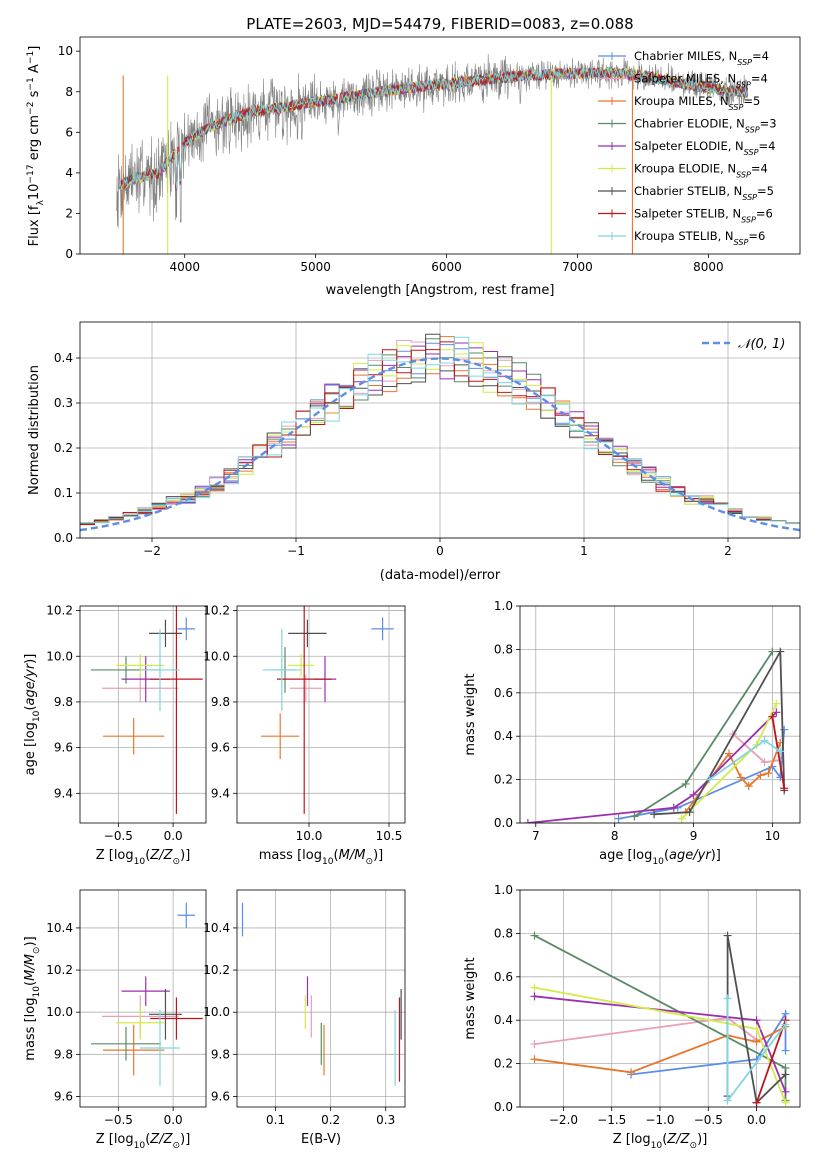  Describe the element at coordinates (65, 51) in the screenshot. I see `y-tick-label: 10` at that location.